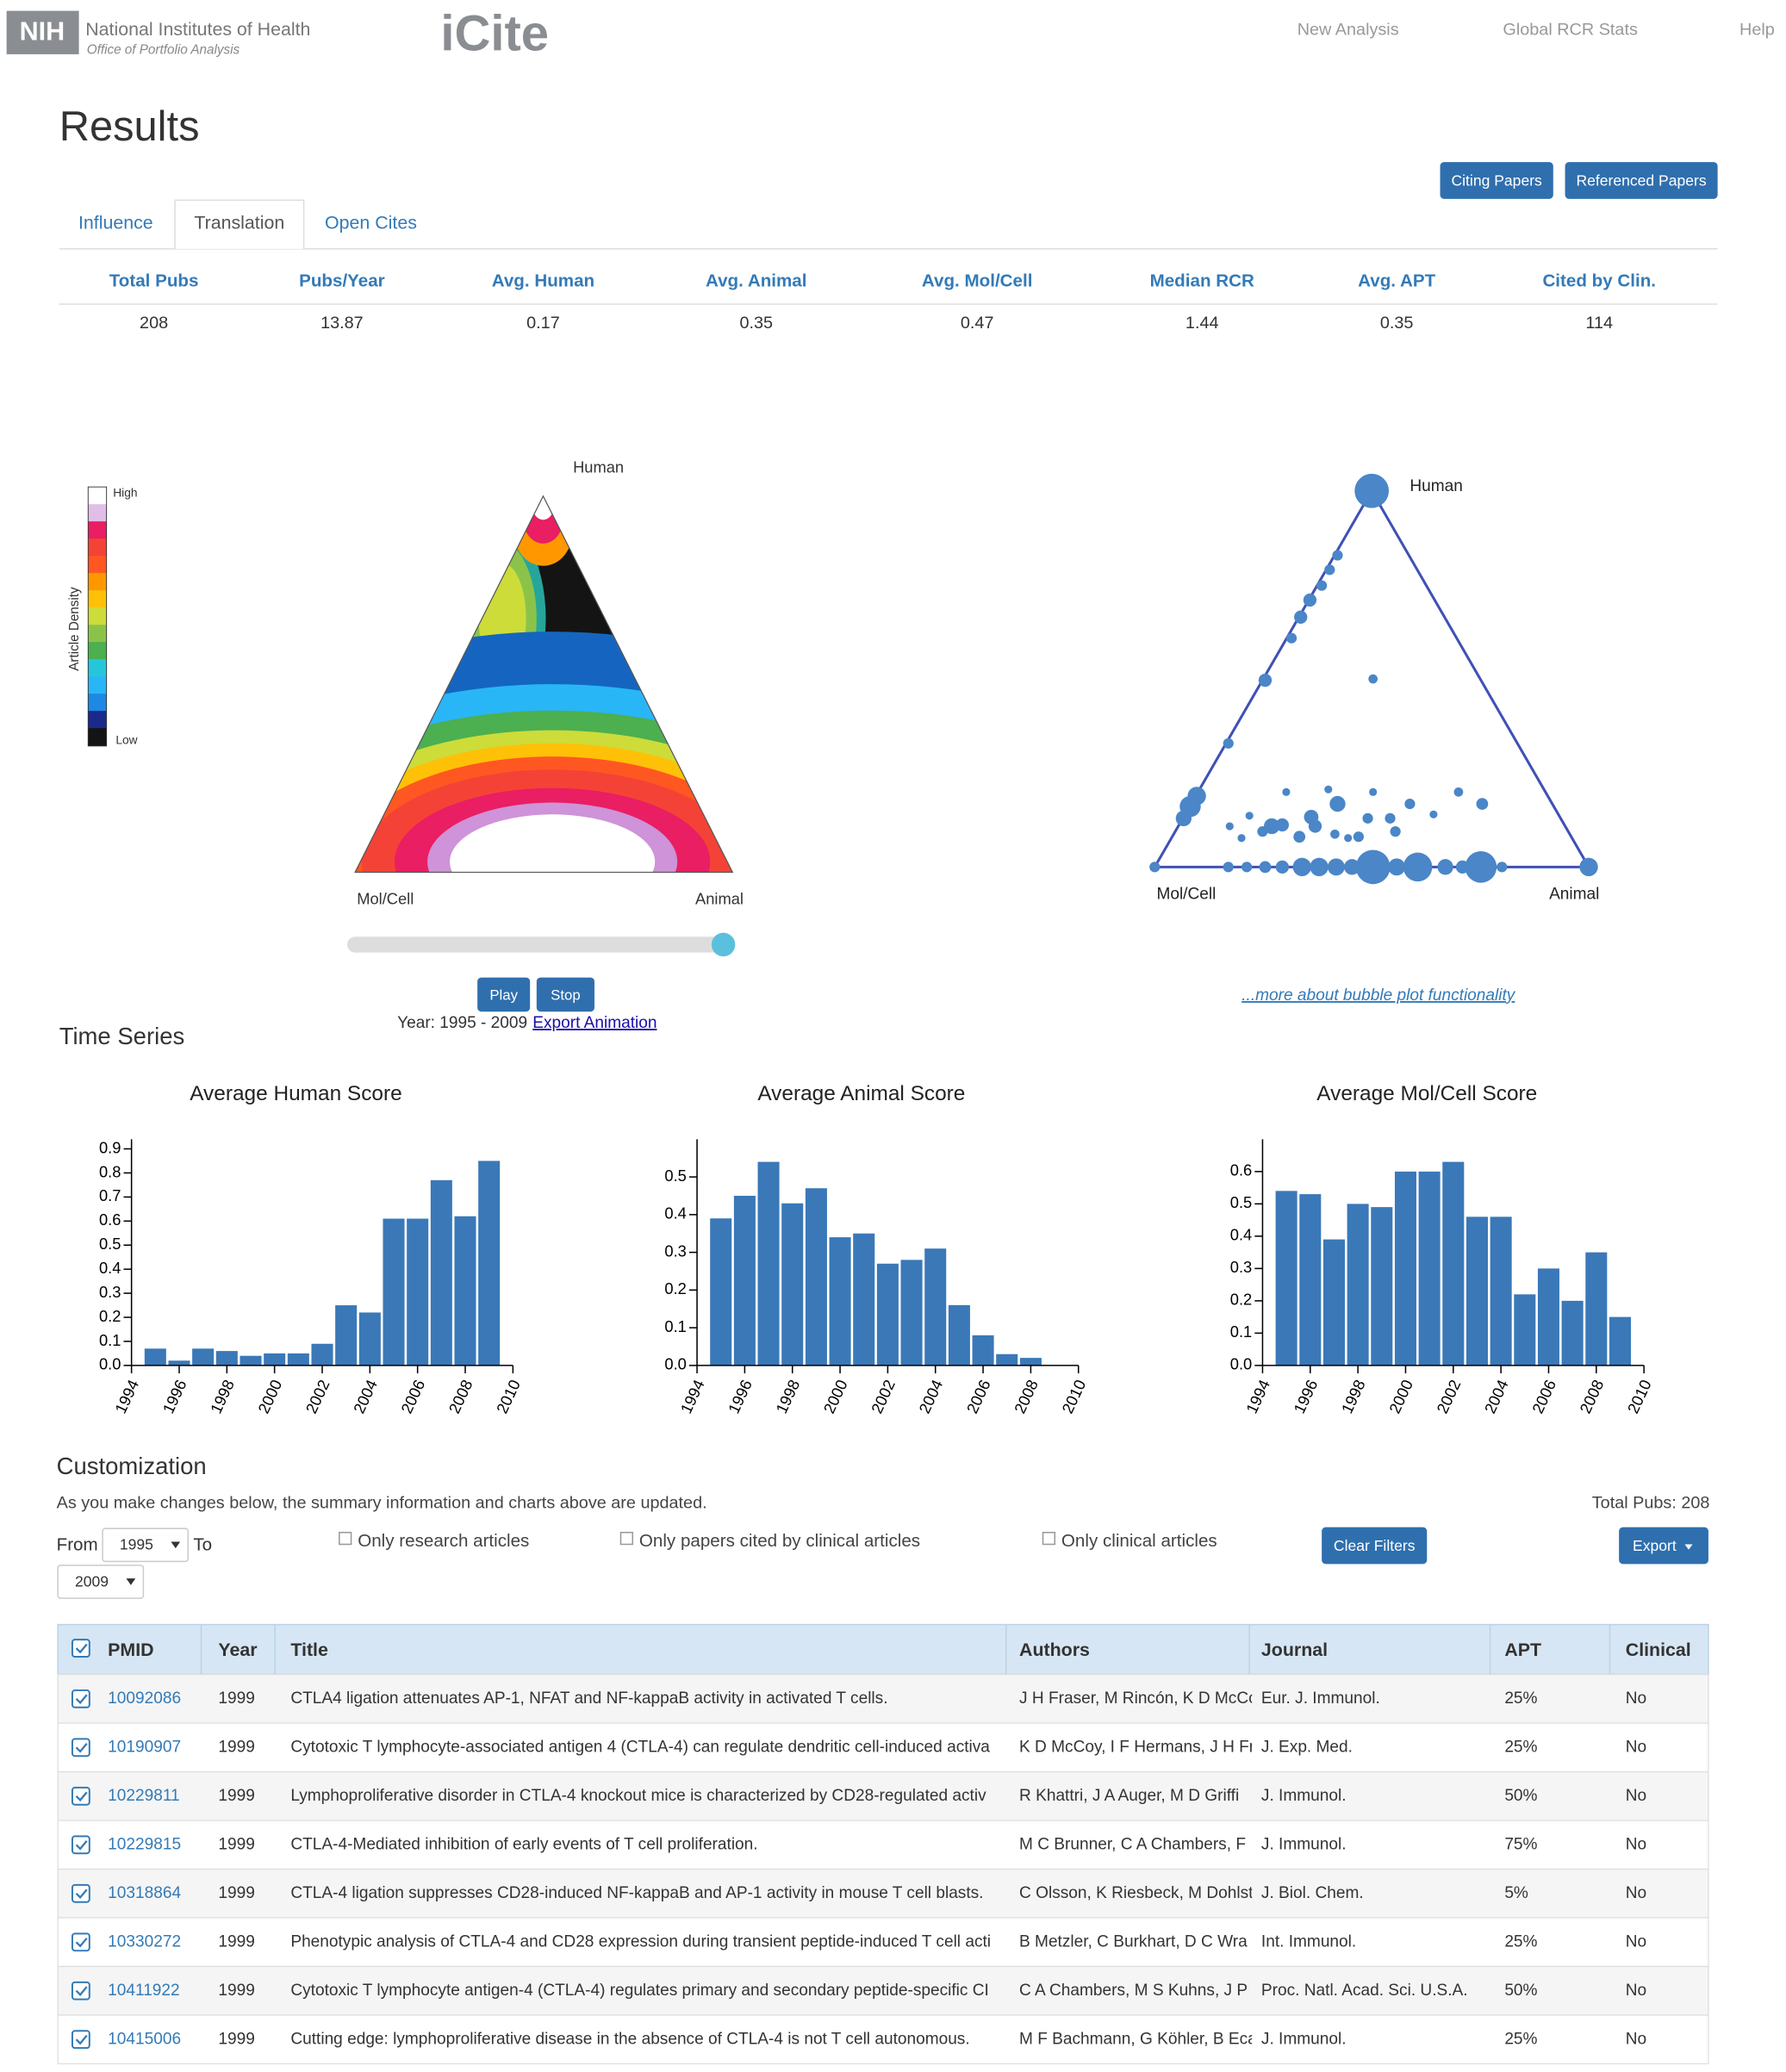 This screenshot has width=1786, height=2072. Describe the element at coordinates (594, 1023) in the screenshot. I see `export-link: Export Animation` at that location.